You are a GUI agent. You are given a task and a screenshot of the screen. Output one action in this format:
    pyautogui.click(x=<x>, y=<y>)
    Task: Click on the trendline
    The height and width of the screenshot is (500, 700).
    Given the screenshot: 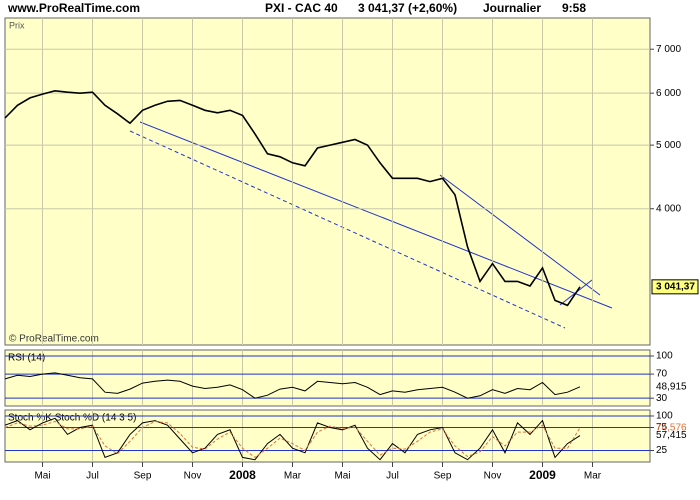 What is the action you would take?
    pyautogui.click(x=520, y=235)
    